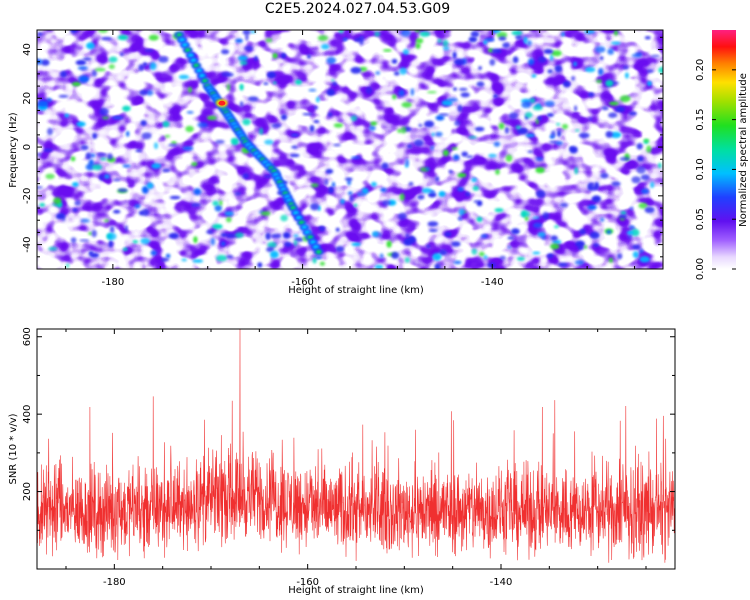 Image resolution: width=750 pixels, height=600 pixels. What do you see at coordinates (357, 9) in the screenshot?
I see `figure-title: C2E5.2024.027.04.53.G09` at bounding box center [357, 9].